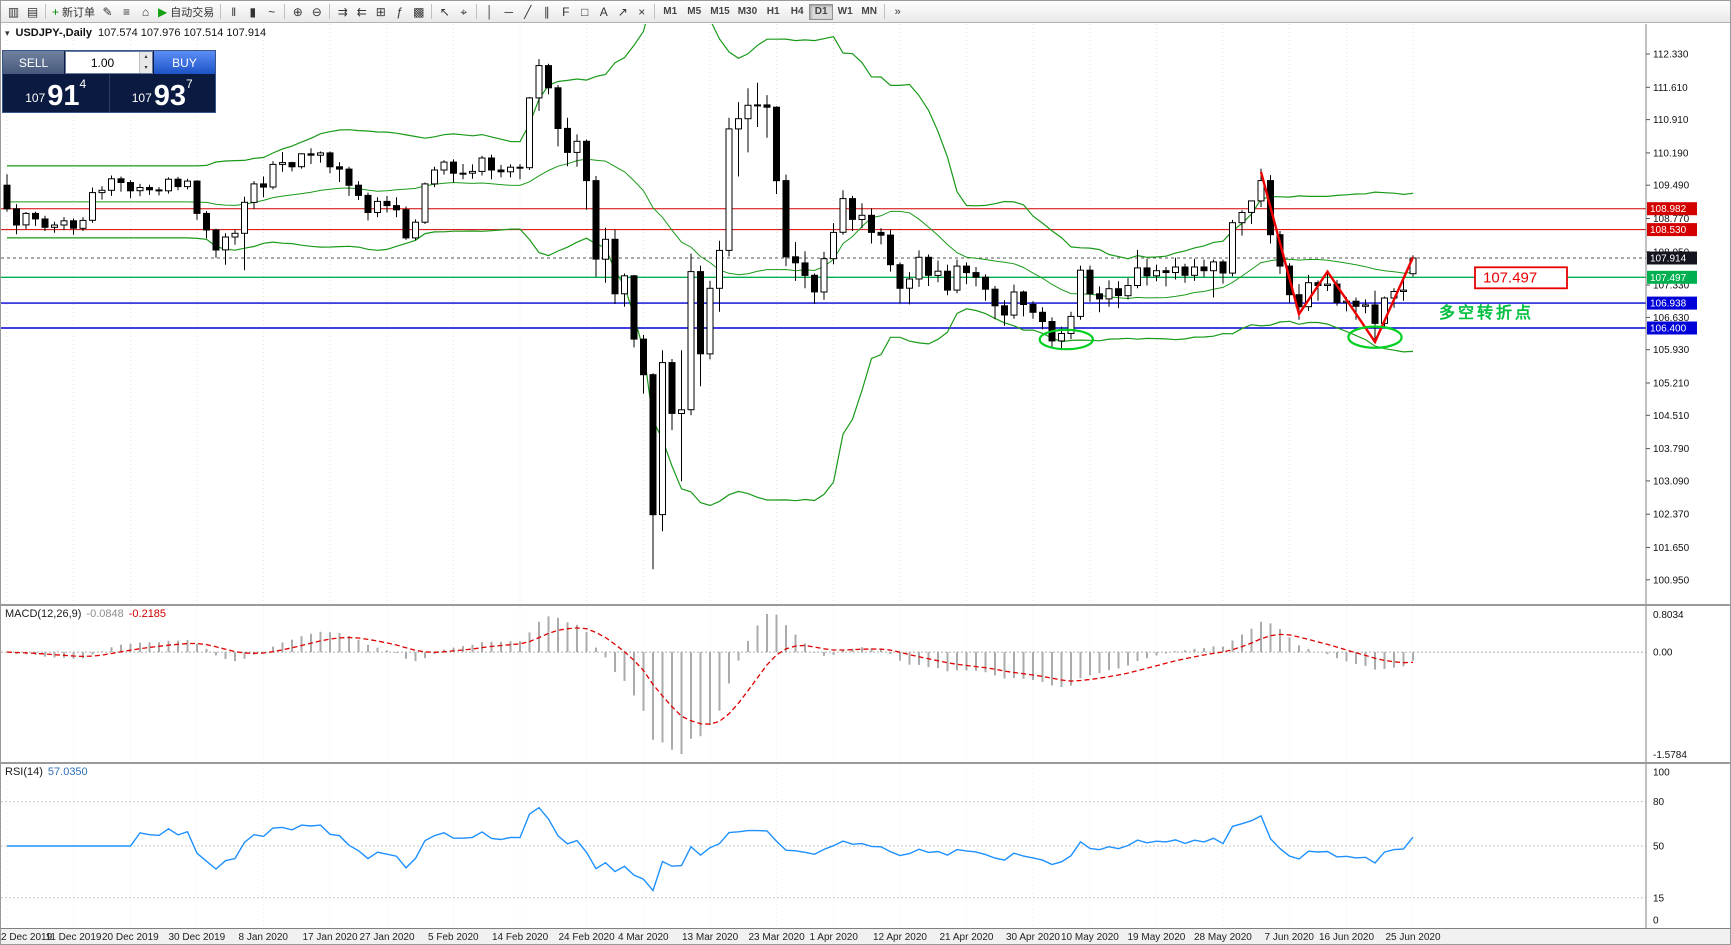  What do you see at coordinates (387, 937) in the screenshot?
I see `date-label: 27 Jan 2020` at bounding box center [387, 937].